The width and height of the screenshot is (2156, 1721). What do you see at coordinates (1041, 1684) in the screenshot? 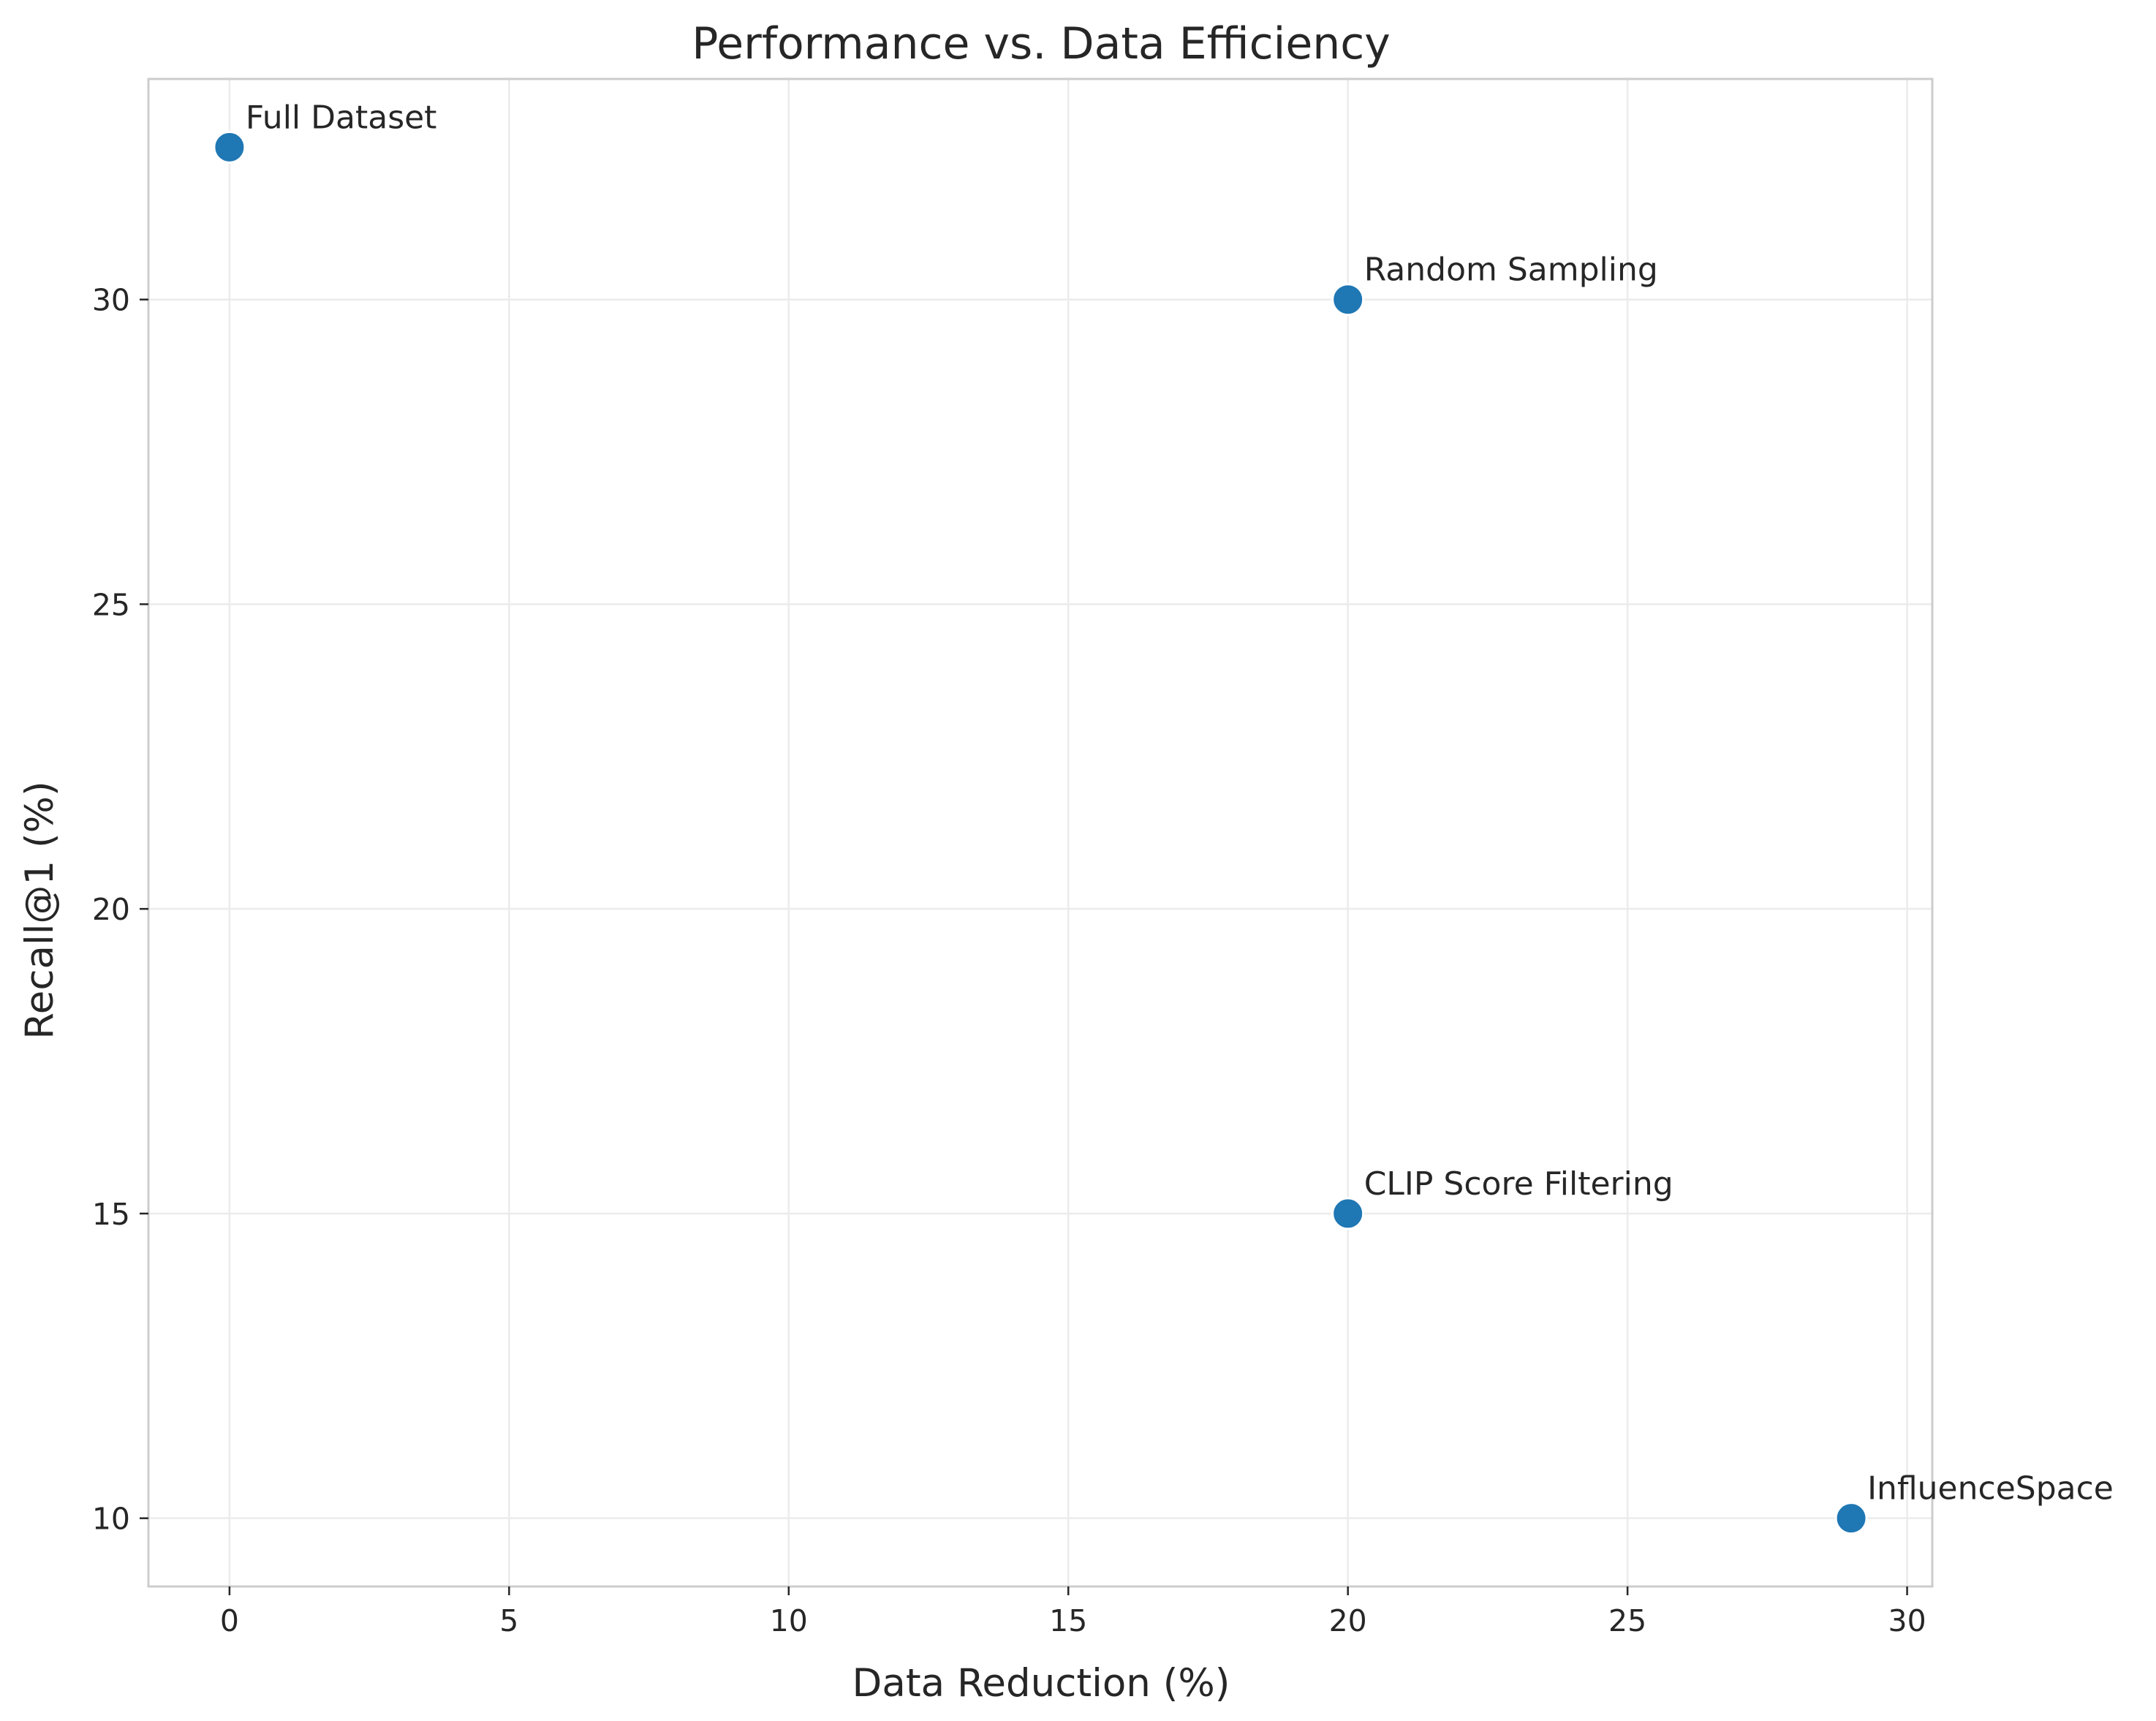
I see `x-axis-label: Data Reduction (%)` at bounding box center [1041, 1684].